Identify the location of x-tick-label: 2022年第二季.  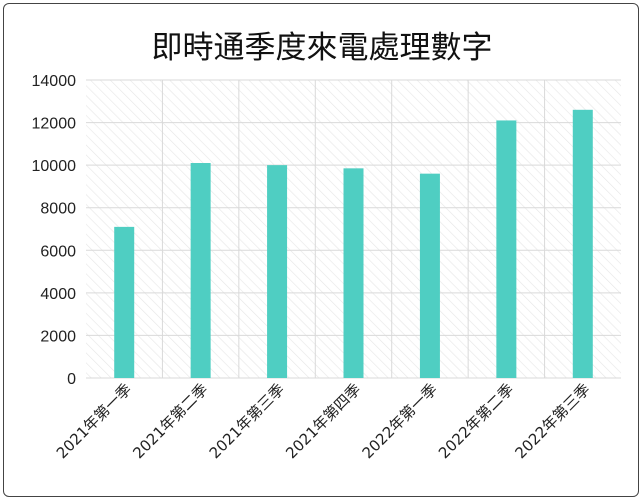
(476, 421).